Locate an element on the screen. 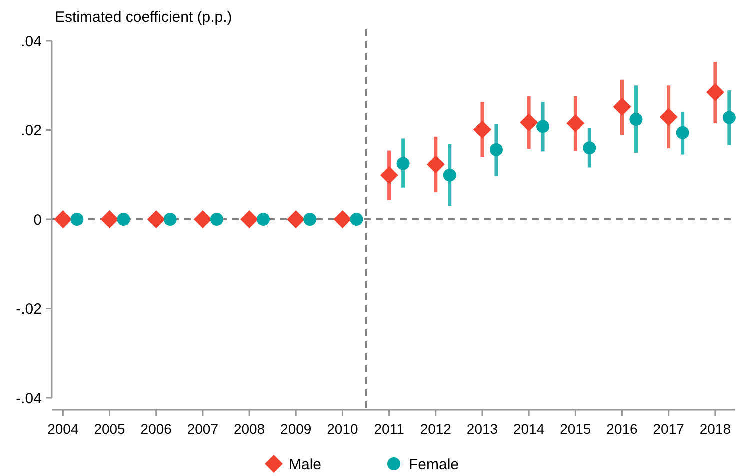  y-tick-label: 0 is located at coordinates (38, 220).